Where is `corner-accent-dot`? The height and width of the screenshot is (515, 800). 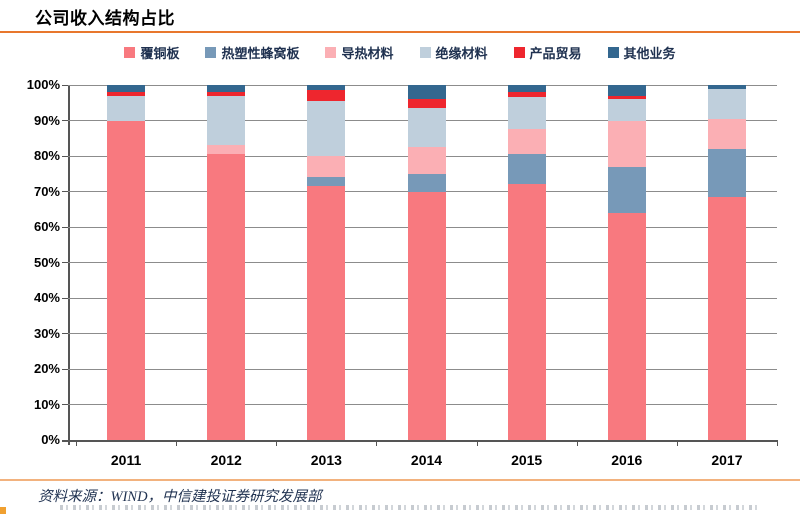
corner-accent-dot is located at coordinates (3, 510).